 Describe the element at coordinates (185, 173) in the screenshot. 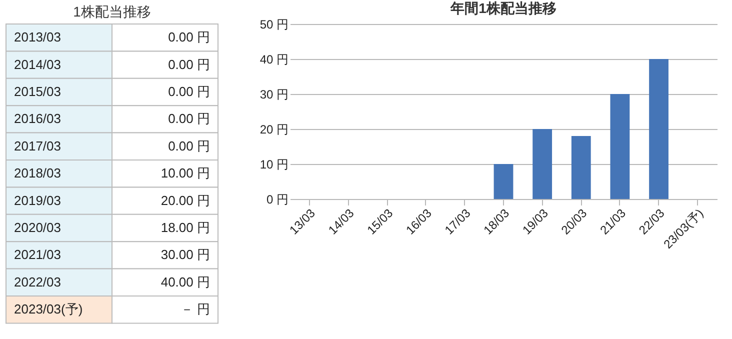

I see `text: 10.00 円` at that location.